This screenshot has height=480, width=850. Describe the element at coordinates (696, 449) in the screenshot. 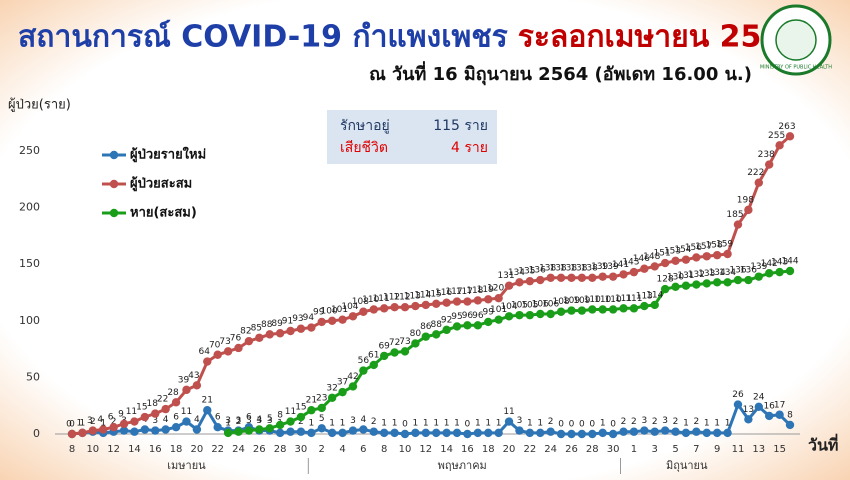

I see `x-tick-label: 7` at that location.